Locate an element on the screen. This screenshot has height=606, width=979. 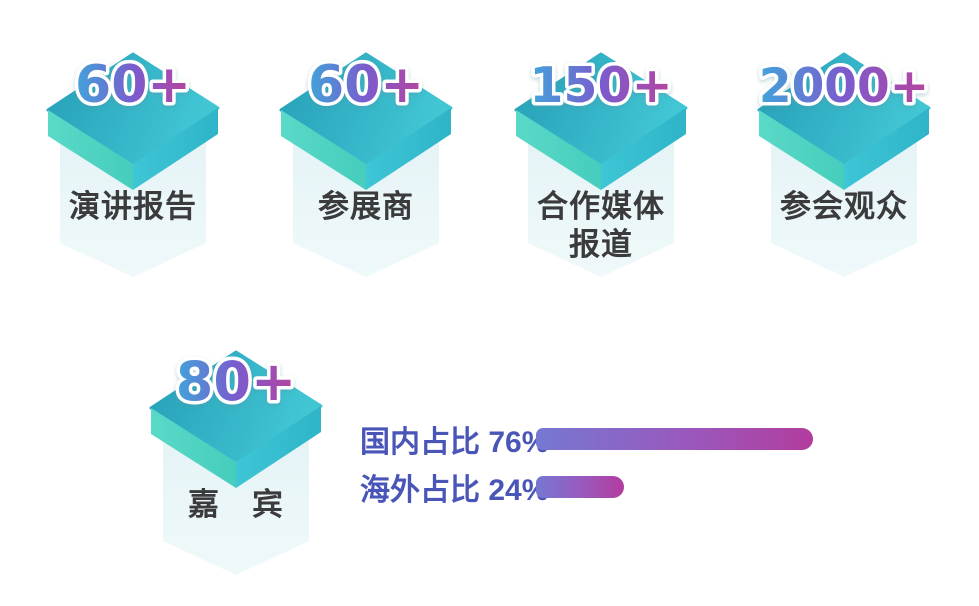
bar-row-domestic: 国内占比 76% is located at coordinates (586, 440).